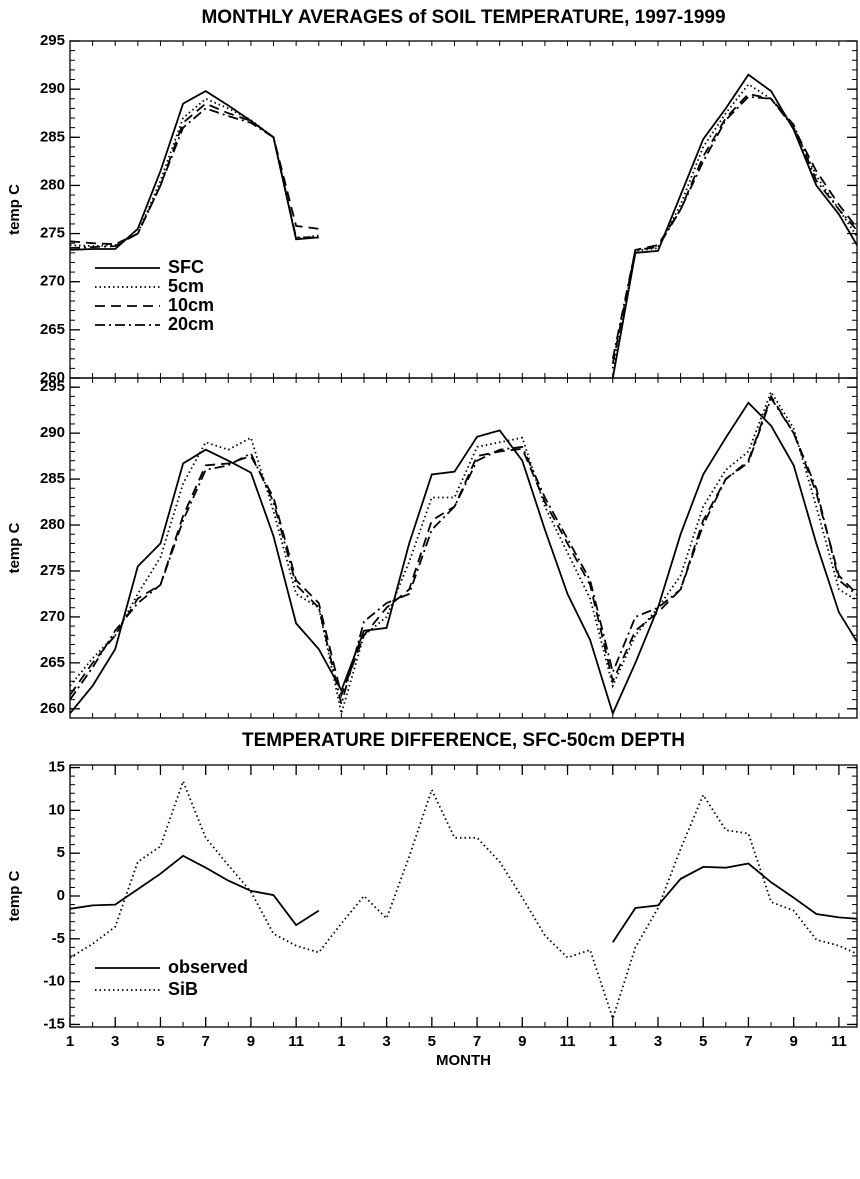  I want to click on y-tick-label: 10, so click(56, 809).